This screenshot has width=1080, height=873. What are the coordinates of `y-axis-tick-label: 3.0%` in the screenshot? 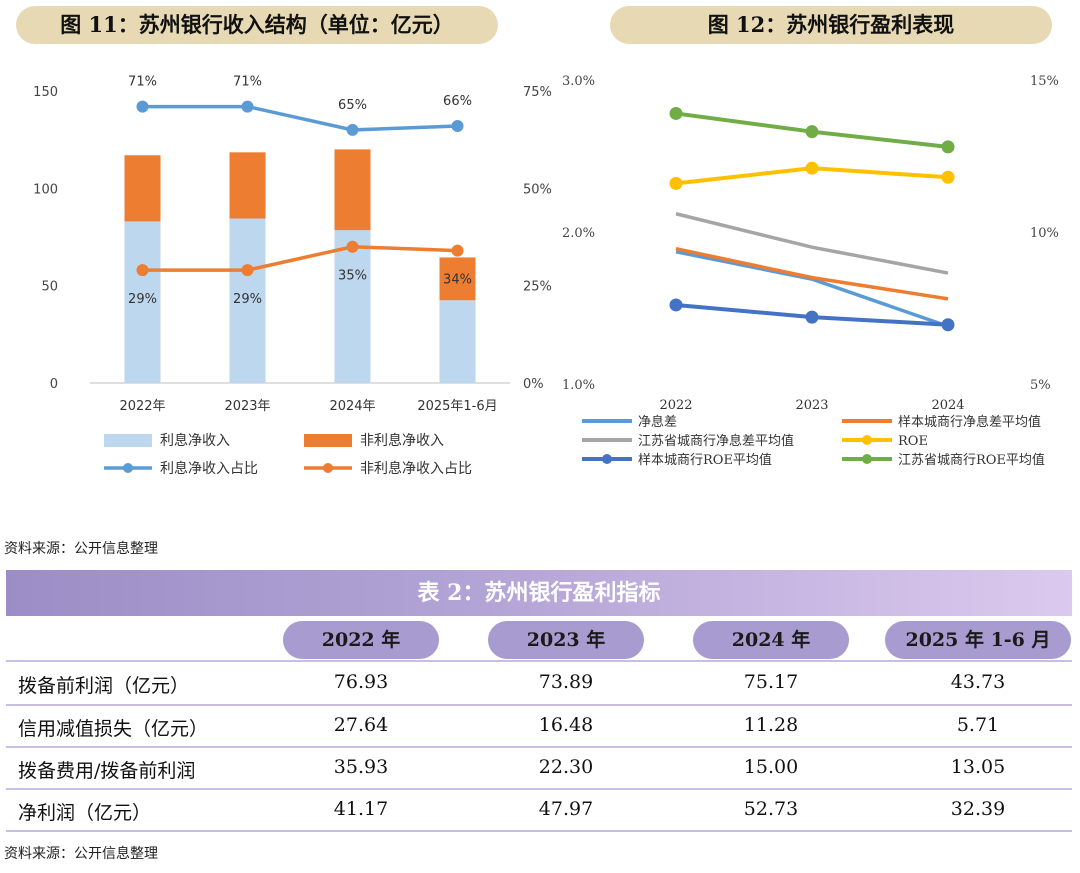 It's located at (578, 81).